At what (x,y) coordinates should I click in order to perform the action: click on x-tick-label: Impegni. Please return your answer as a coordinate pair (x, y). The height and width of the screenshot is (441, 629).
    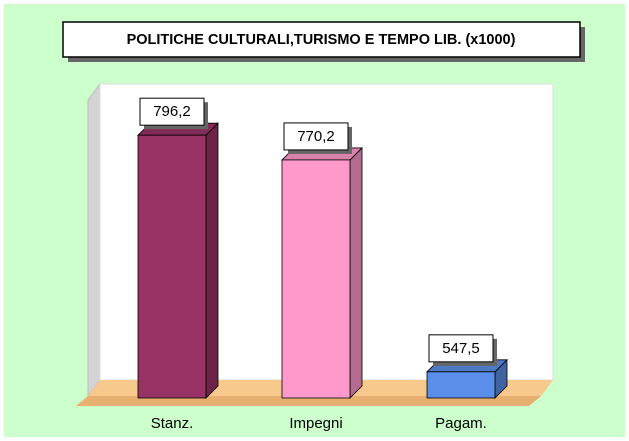
    Looking at the image, I should click on (315, 423).